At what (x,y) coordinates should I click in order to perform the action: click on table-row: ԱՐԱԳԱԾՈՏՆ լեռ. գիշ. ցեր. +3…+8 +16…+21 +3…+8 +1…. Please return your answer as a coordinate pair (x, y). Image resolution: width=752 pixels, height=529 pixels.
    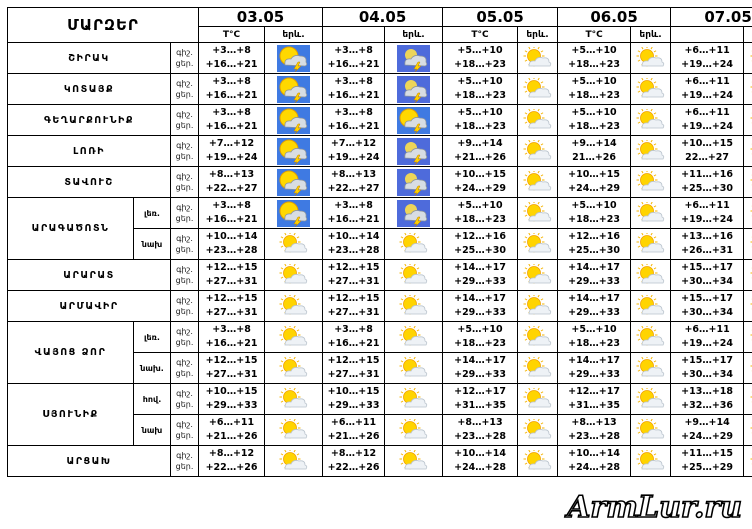
    Looking at the image, I should click on (379, 228).